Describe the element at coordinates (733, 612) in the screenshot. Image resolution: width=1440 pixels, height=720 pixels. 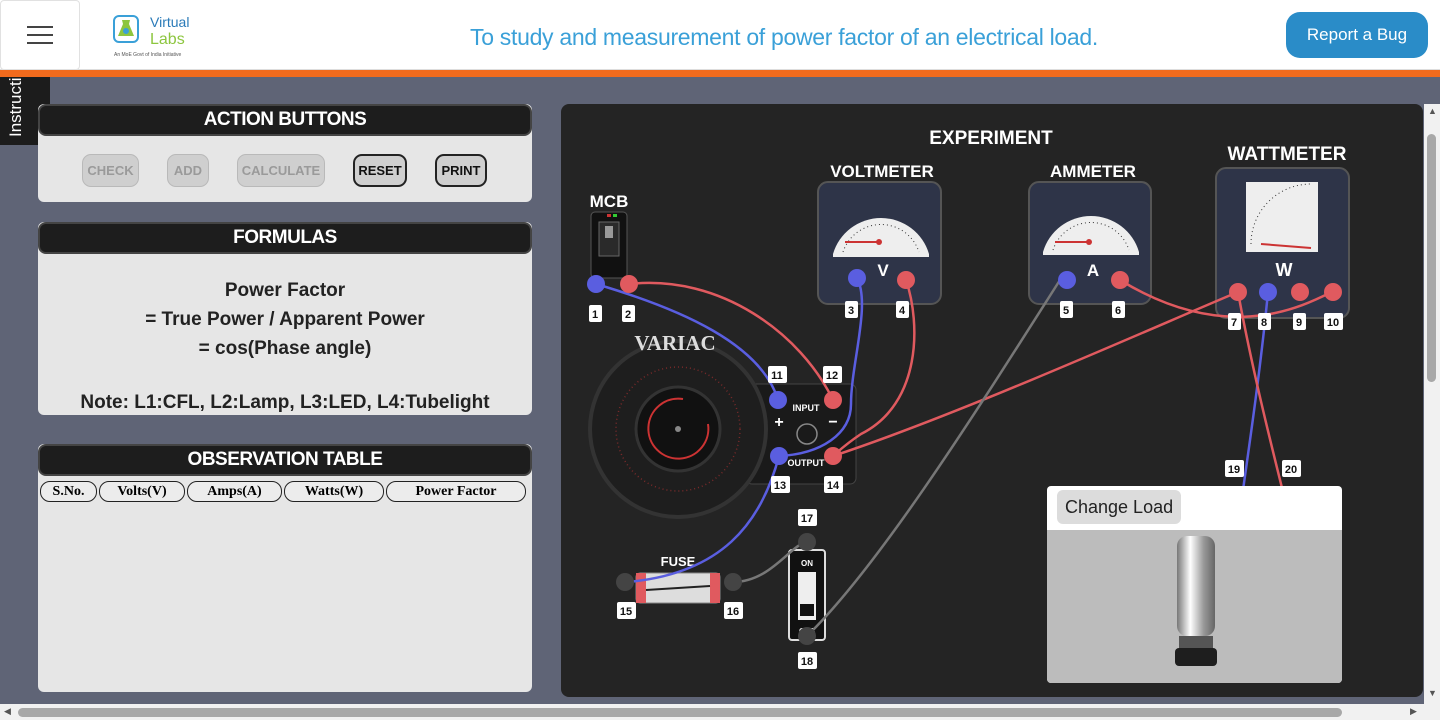
I see `terminal-label-16: 16` at that location.